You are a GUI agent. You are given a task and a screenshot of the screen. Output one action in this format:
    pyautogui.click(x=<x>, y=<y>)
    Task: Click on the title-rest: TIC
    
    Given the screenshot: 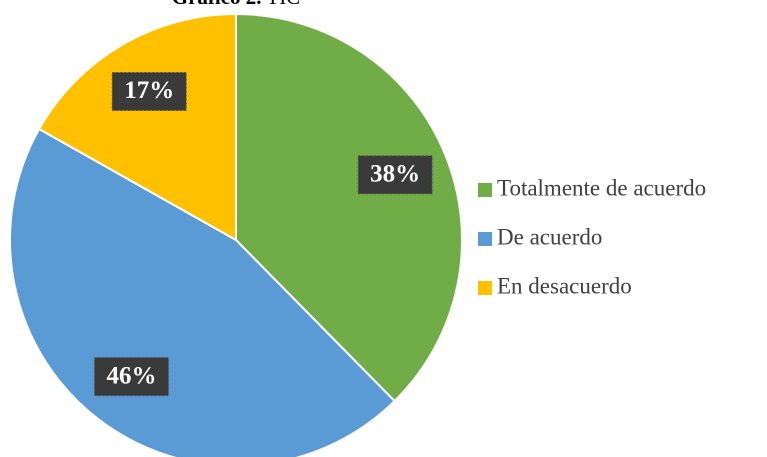 What is the action you would take?
    pyautogui.click(x=283, y=4)
    